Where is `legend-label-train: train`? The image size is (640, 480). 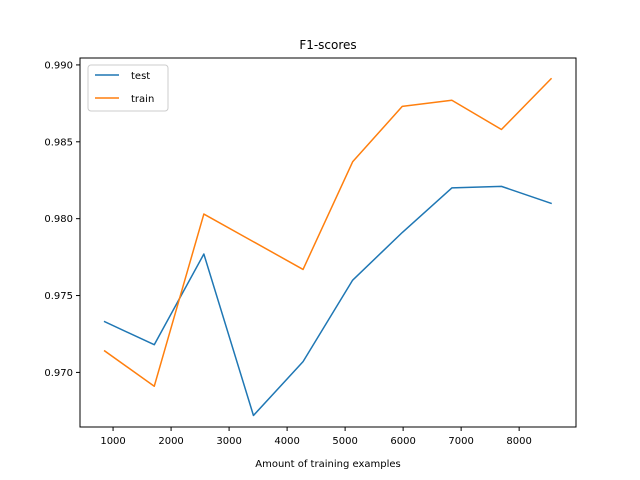
legend-label-train: train is located at coordinates (142, 99).